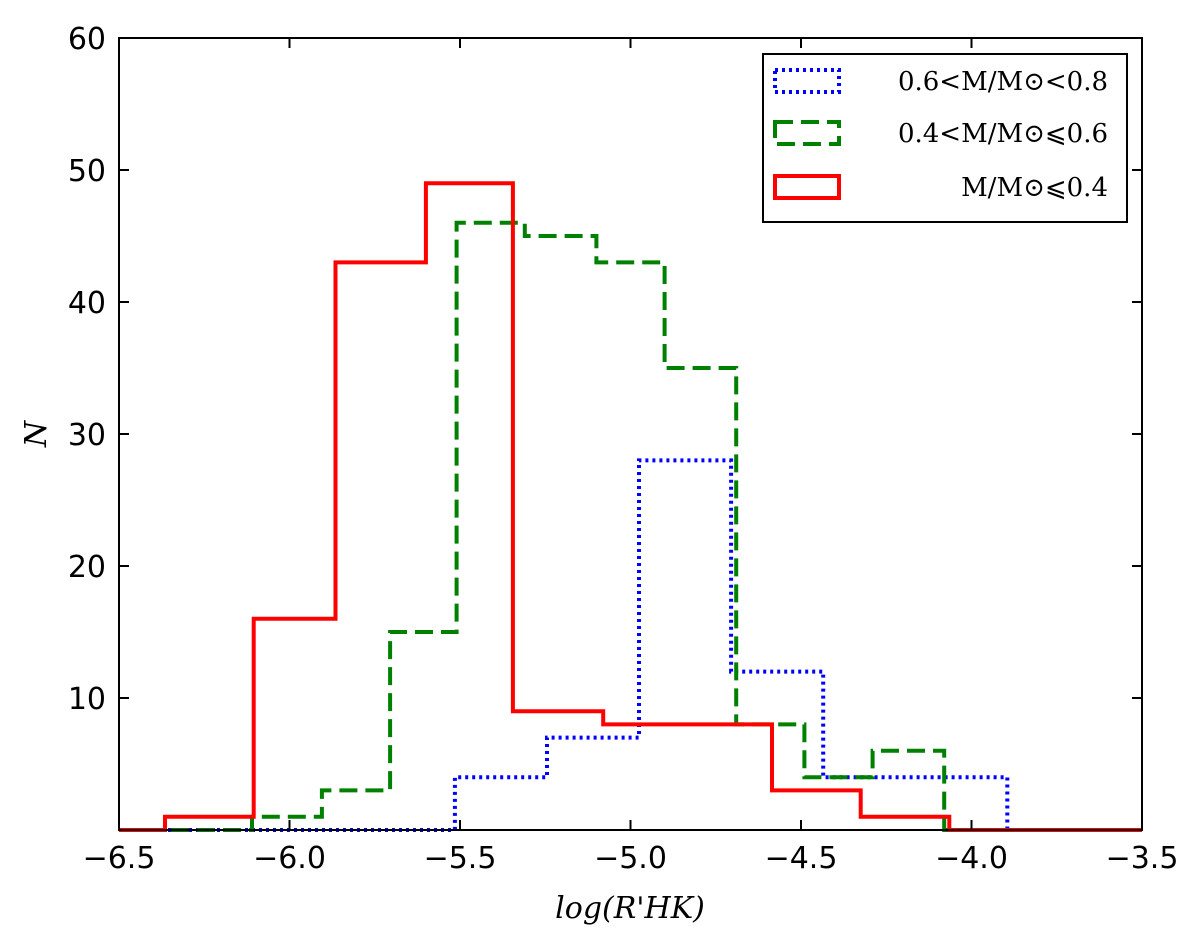 The width and height of the screenshot is (1200, 952). I want to click on legend-label-2: M/M⊙⩽0.4, so click(1034, 188).